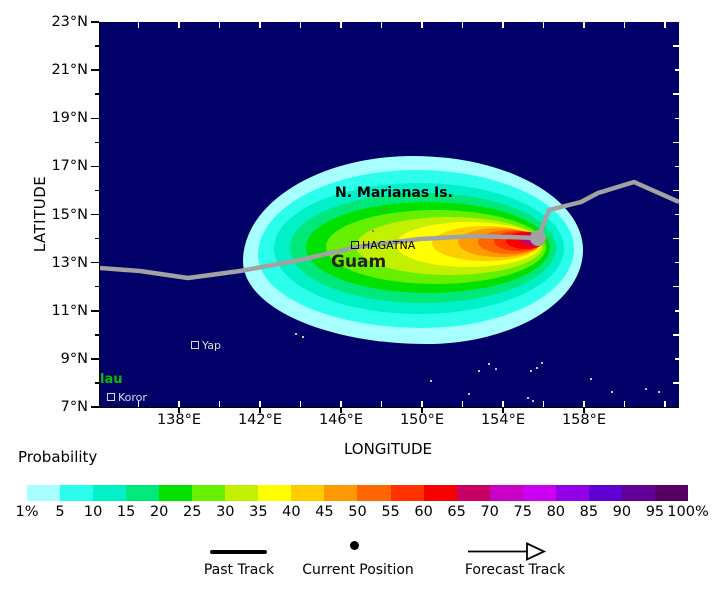  What do you see at coordinates (355, 245) in the screenshot?
I see `city-marker-hagatna` at bounding box center [355, 245].